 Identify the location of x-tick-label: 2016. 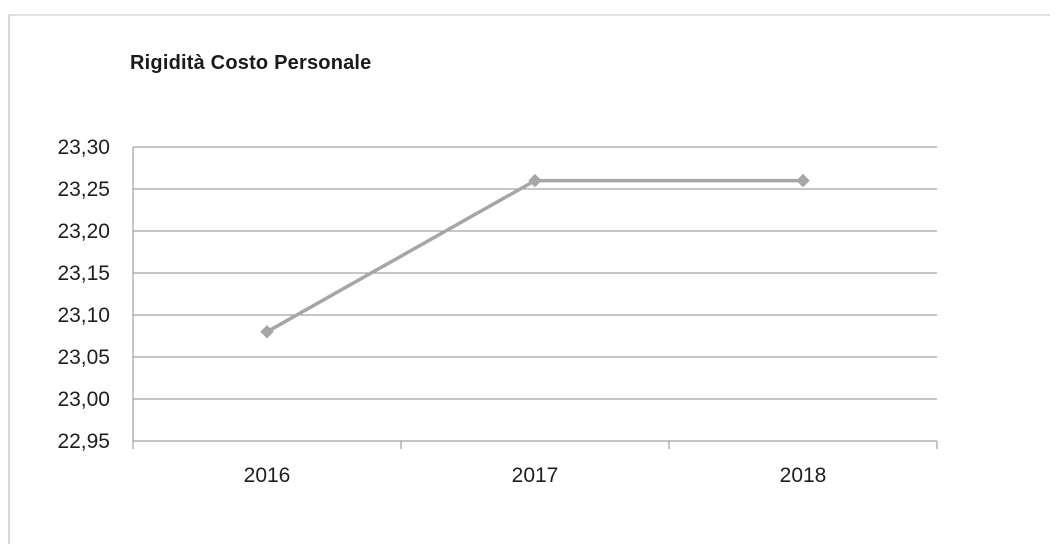
(267, 475).